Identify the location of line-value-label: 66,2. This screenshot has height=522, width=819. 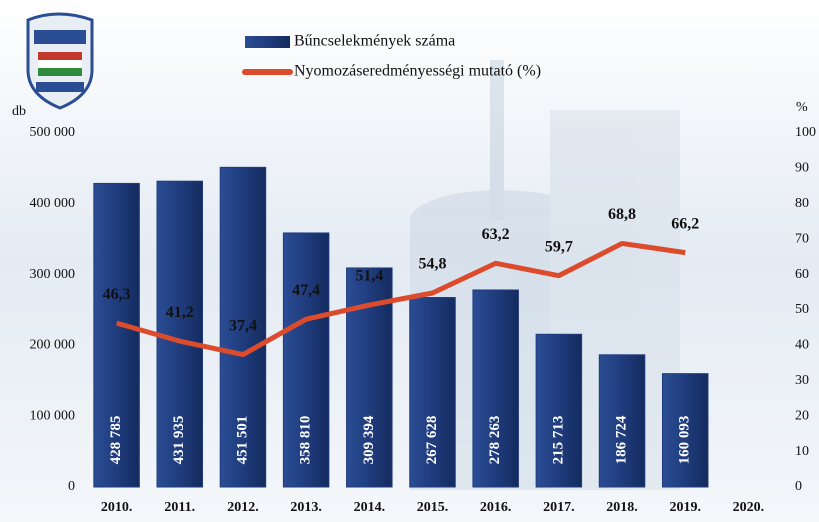
(685, 223).